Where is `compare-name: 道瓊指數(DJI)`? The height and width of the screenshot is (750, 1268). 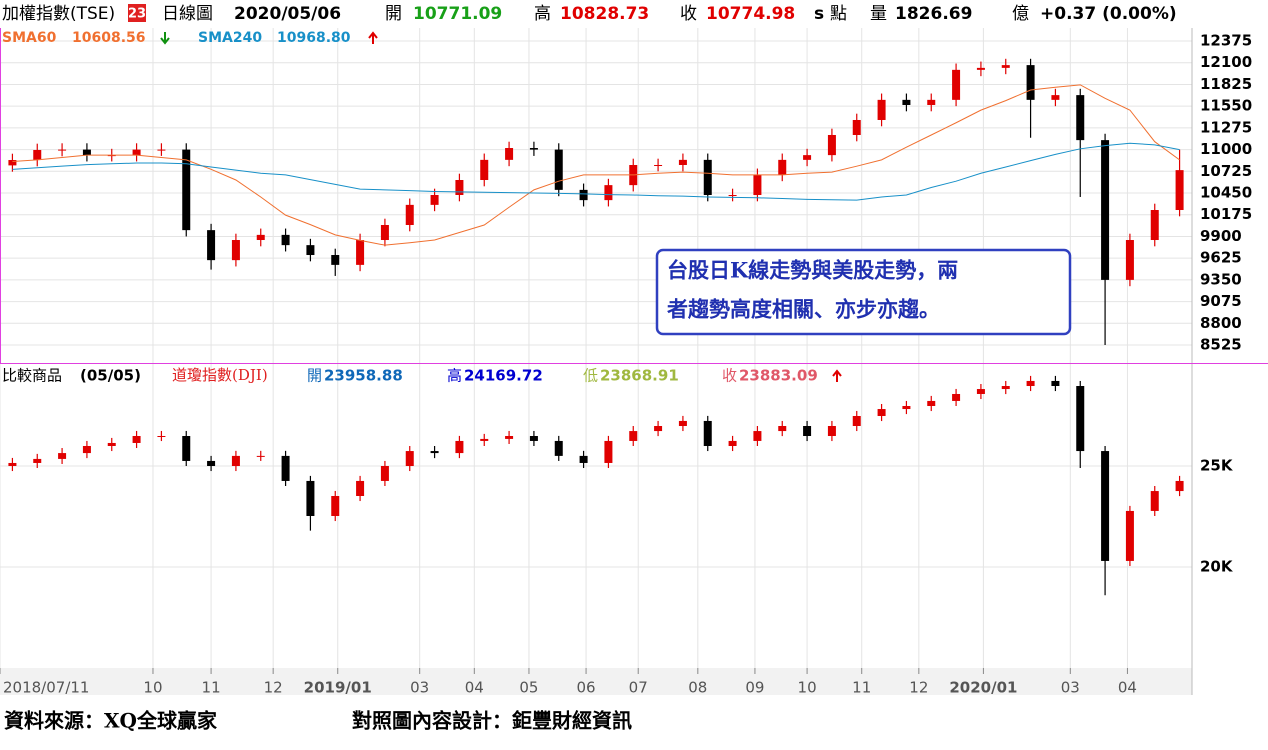
compare-name: 道瓊指數(DJI) is located at coordinates (220, 375).